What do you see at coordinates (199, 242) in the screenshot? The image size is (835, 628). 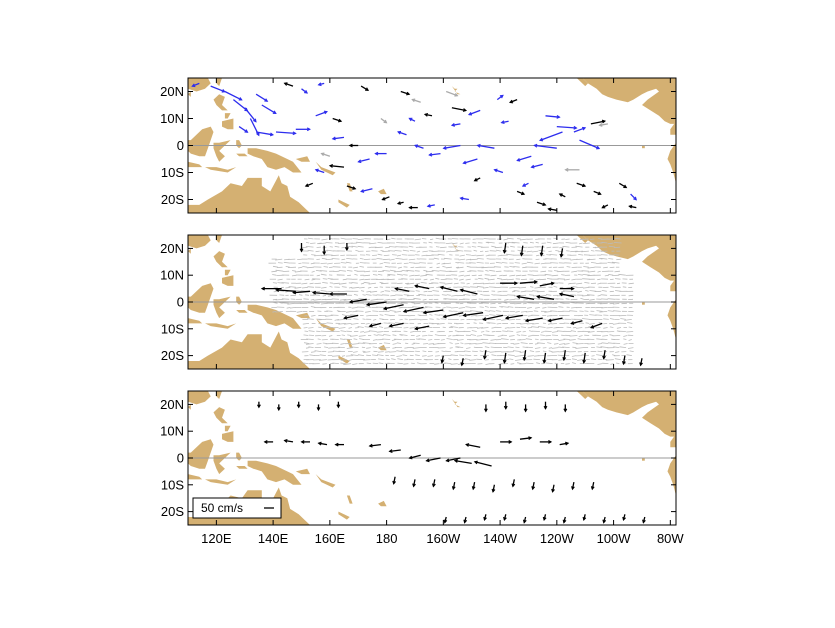 I see `land-asia` at bounding box center [199, 242].